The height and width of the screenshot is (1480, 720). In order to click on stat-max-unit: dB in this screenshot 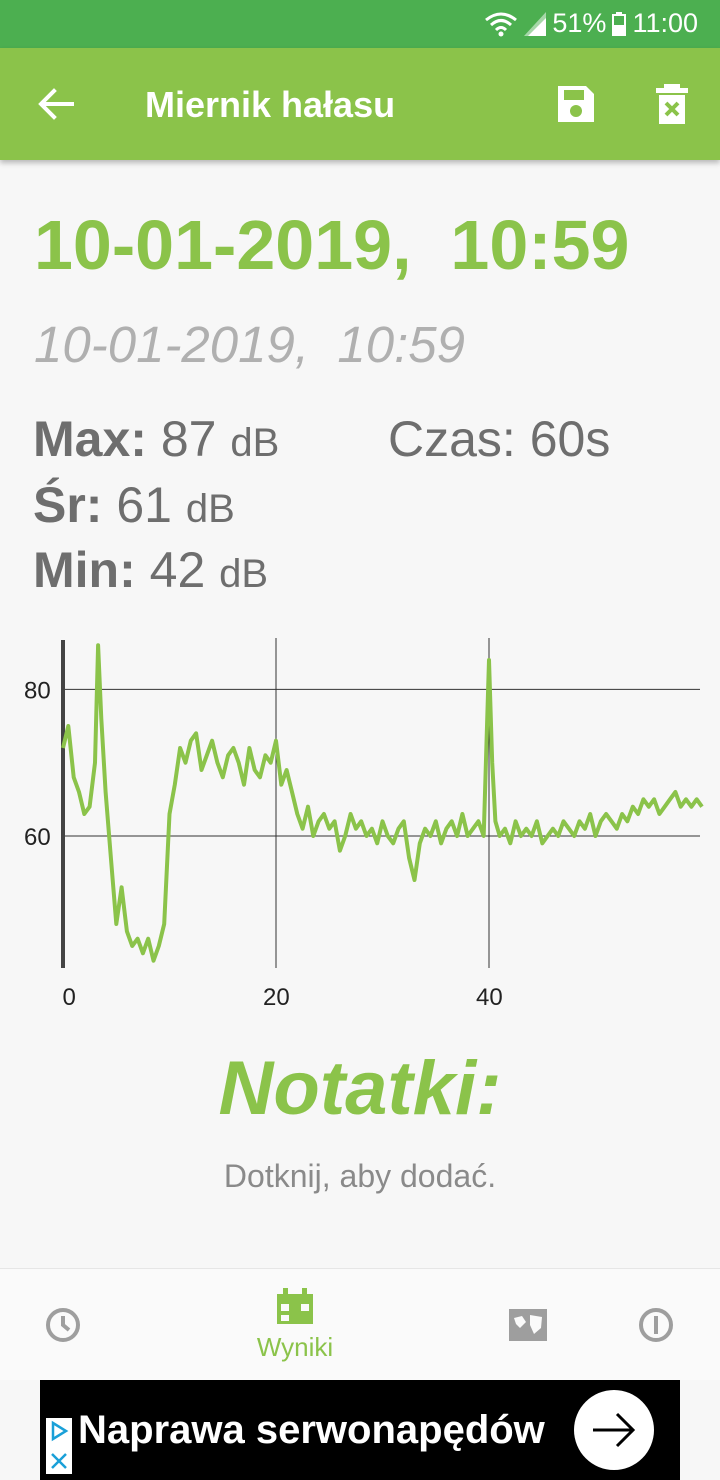, I will do `click(255, 443)`.